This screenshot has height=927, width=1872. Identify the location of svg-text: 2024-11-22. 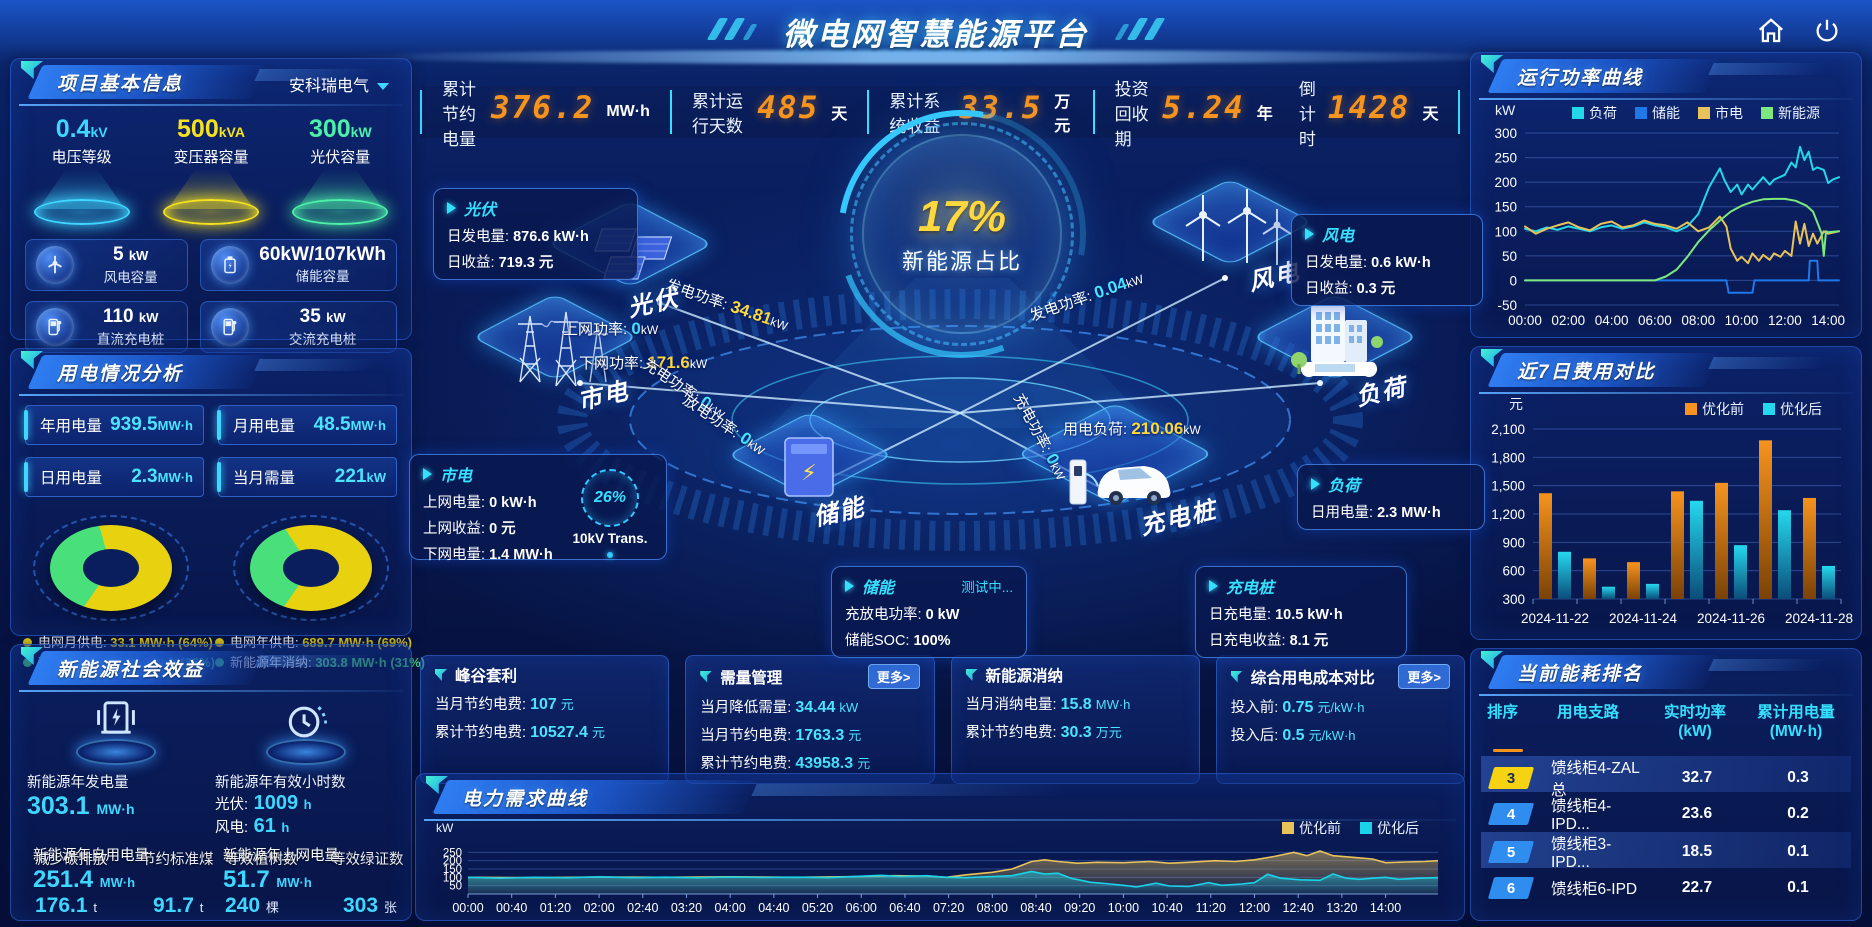
(1555, 618).